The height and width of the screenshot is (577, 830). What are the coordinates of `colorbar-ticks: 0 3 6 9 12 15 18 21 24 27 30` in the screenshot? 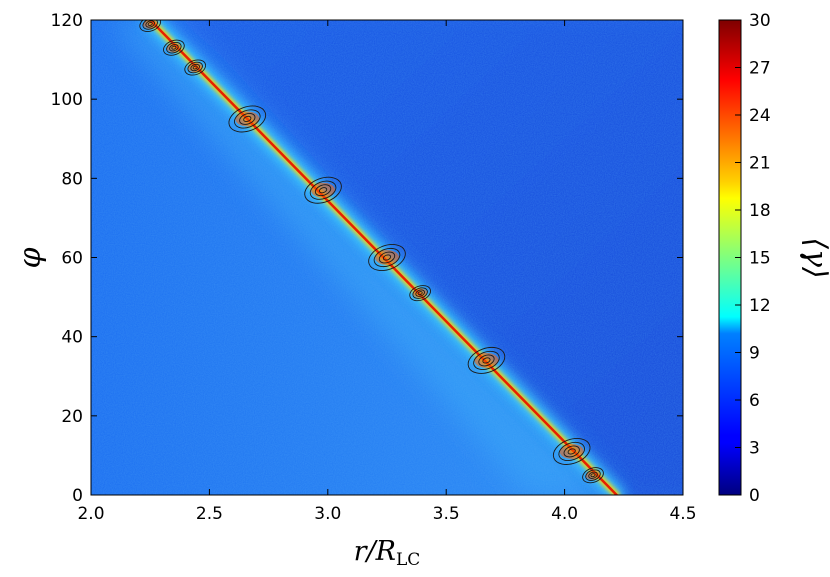 It's located at (753, 258).